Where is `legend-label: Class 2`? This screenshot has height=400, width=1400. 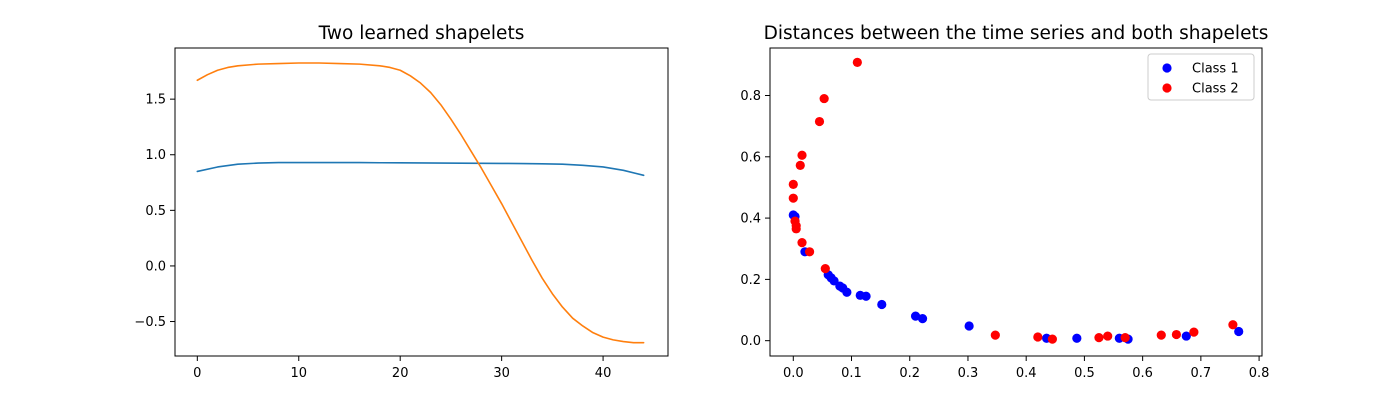
legend-label: Class 2 is located at coordinates (1215, 89).